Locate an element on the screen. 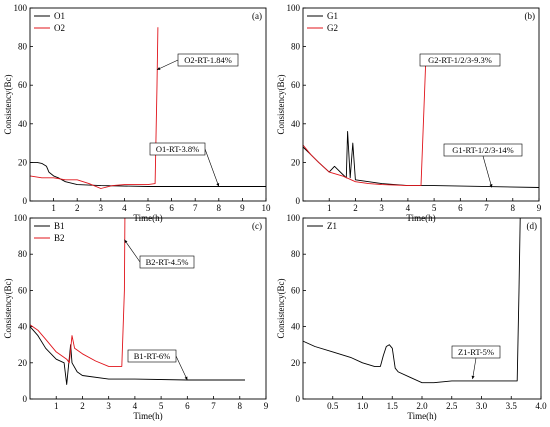 The height and width of the screenshot is (427, 550). panel-label: (c) is located at coordinates (257, 226).